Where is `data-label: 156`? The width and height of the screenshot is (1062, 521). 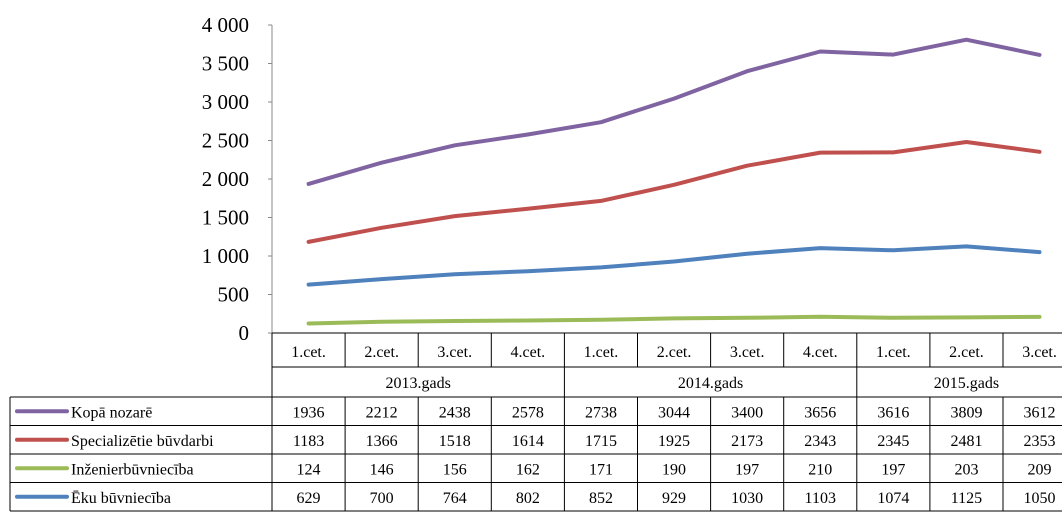
data-label: 156 is located at coordinates (455, 469).